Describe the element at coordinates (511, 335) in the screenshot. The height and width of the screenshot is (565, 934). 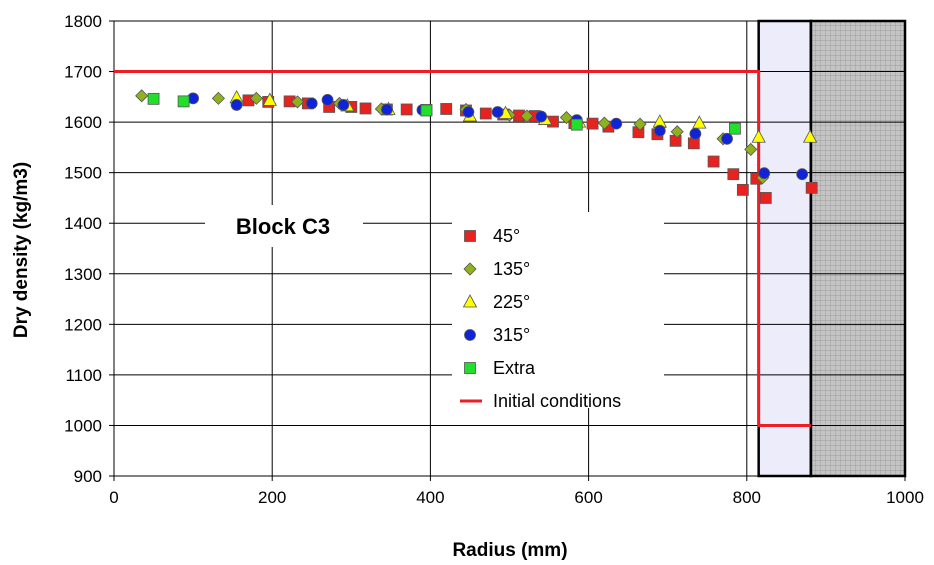
I see `legend-label: 315°` at that location.